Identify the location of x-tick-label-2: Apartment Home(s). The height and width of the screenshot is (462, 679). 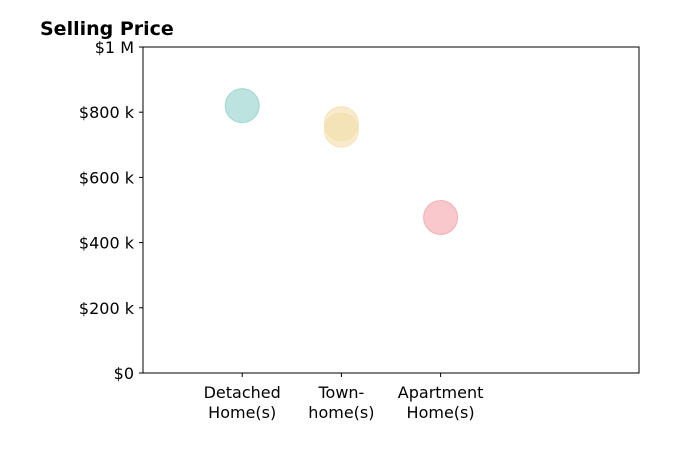
(441, 402).